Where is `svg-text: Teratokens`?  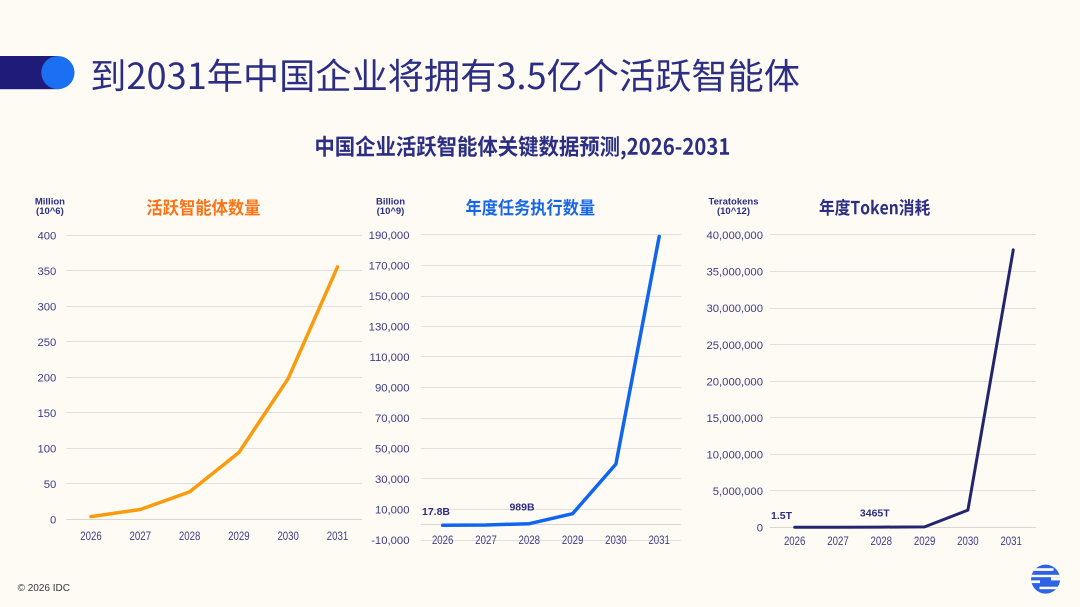
svg-text: Teratokens is located at coordinates (734, 201).